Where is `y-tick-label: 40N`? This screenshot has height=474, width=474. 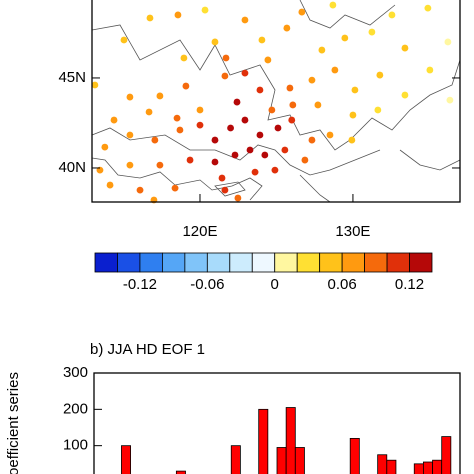 y-tick-label: 40N is located at coordinates (72, 167).